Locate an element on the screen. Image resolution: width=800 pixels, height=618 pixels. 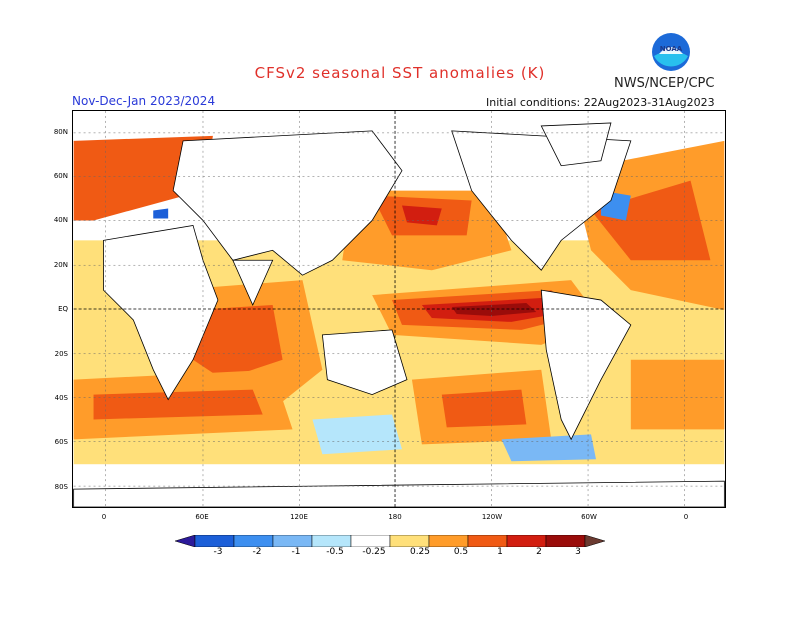
legend-label-p3: 3 is located at coordinates (578, 552).